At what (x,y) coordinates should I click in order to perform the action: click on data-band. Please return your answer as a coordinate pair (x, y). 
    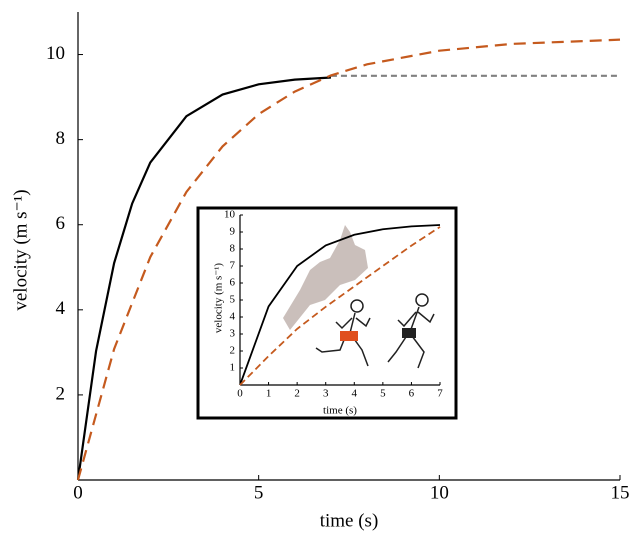
    Looking at the image, I should click on (325, 277).